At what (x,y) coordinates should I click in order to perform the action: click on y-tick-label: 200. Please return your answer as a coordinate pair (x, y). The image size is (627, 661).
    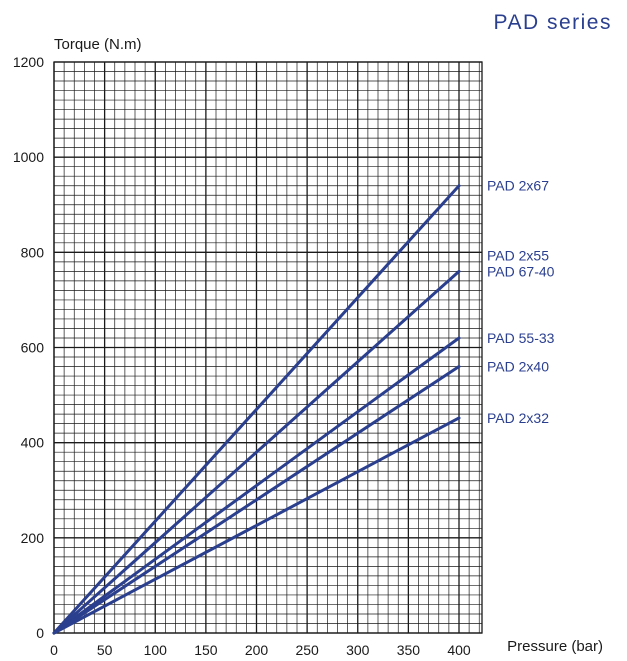
    Looking at the image, I should click on (33, 538).